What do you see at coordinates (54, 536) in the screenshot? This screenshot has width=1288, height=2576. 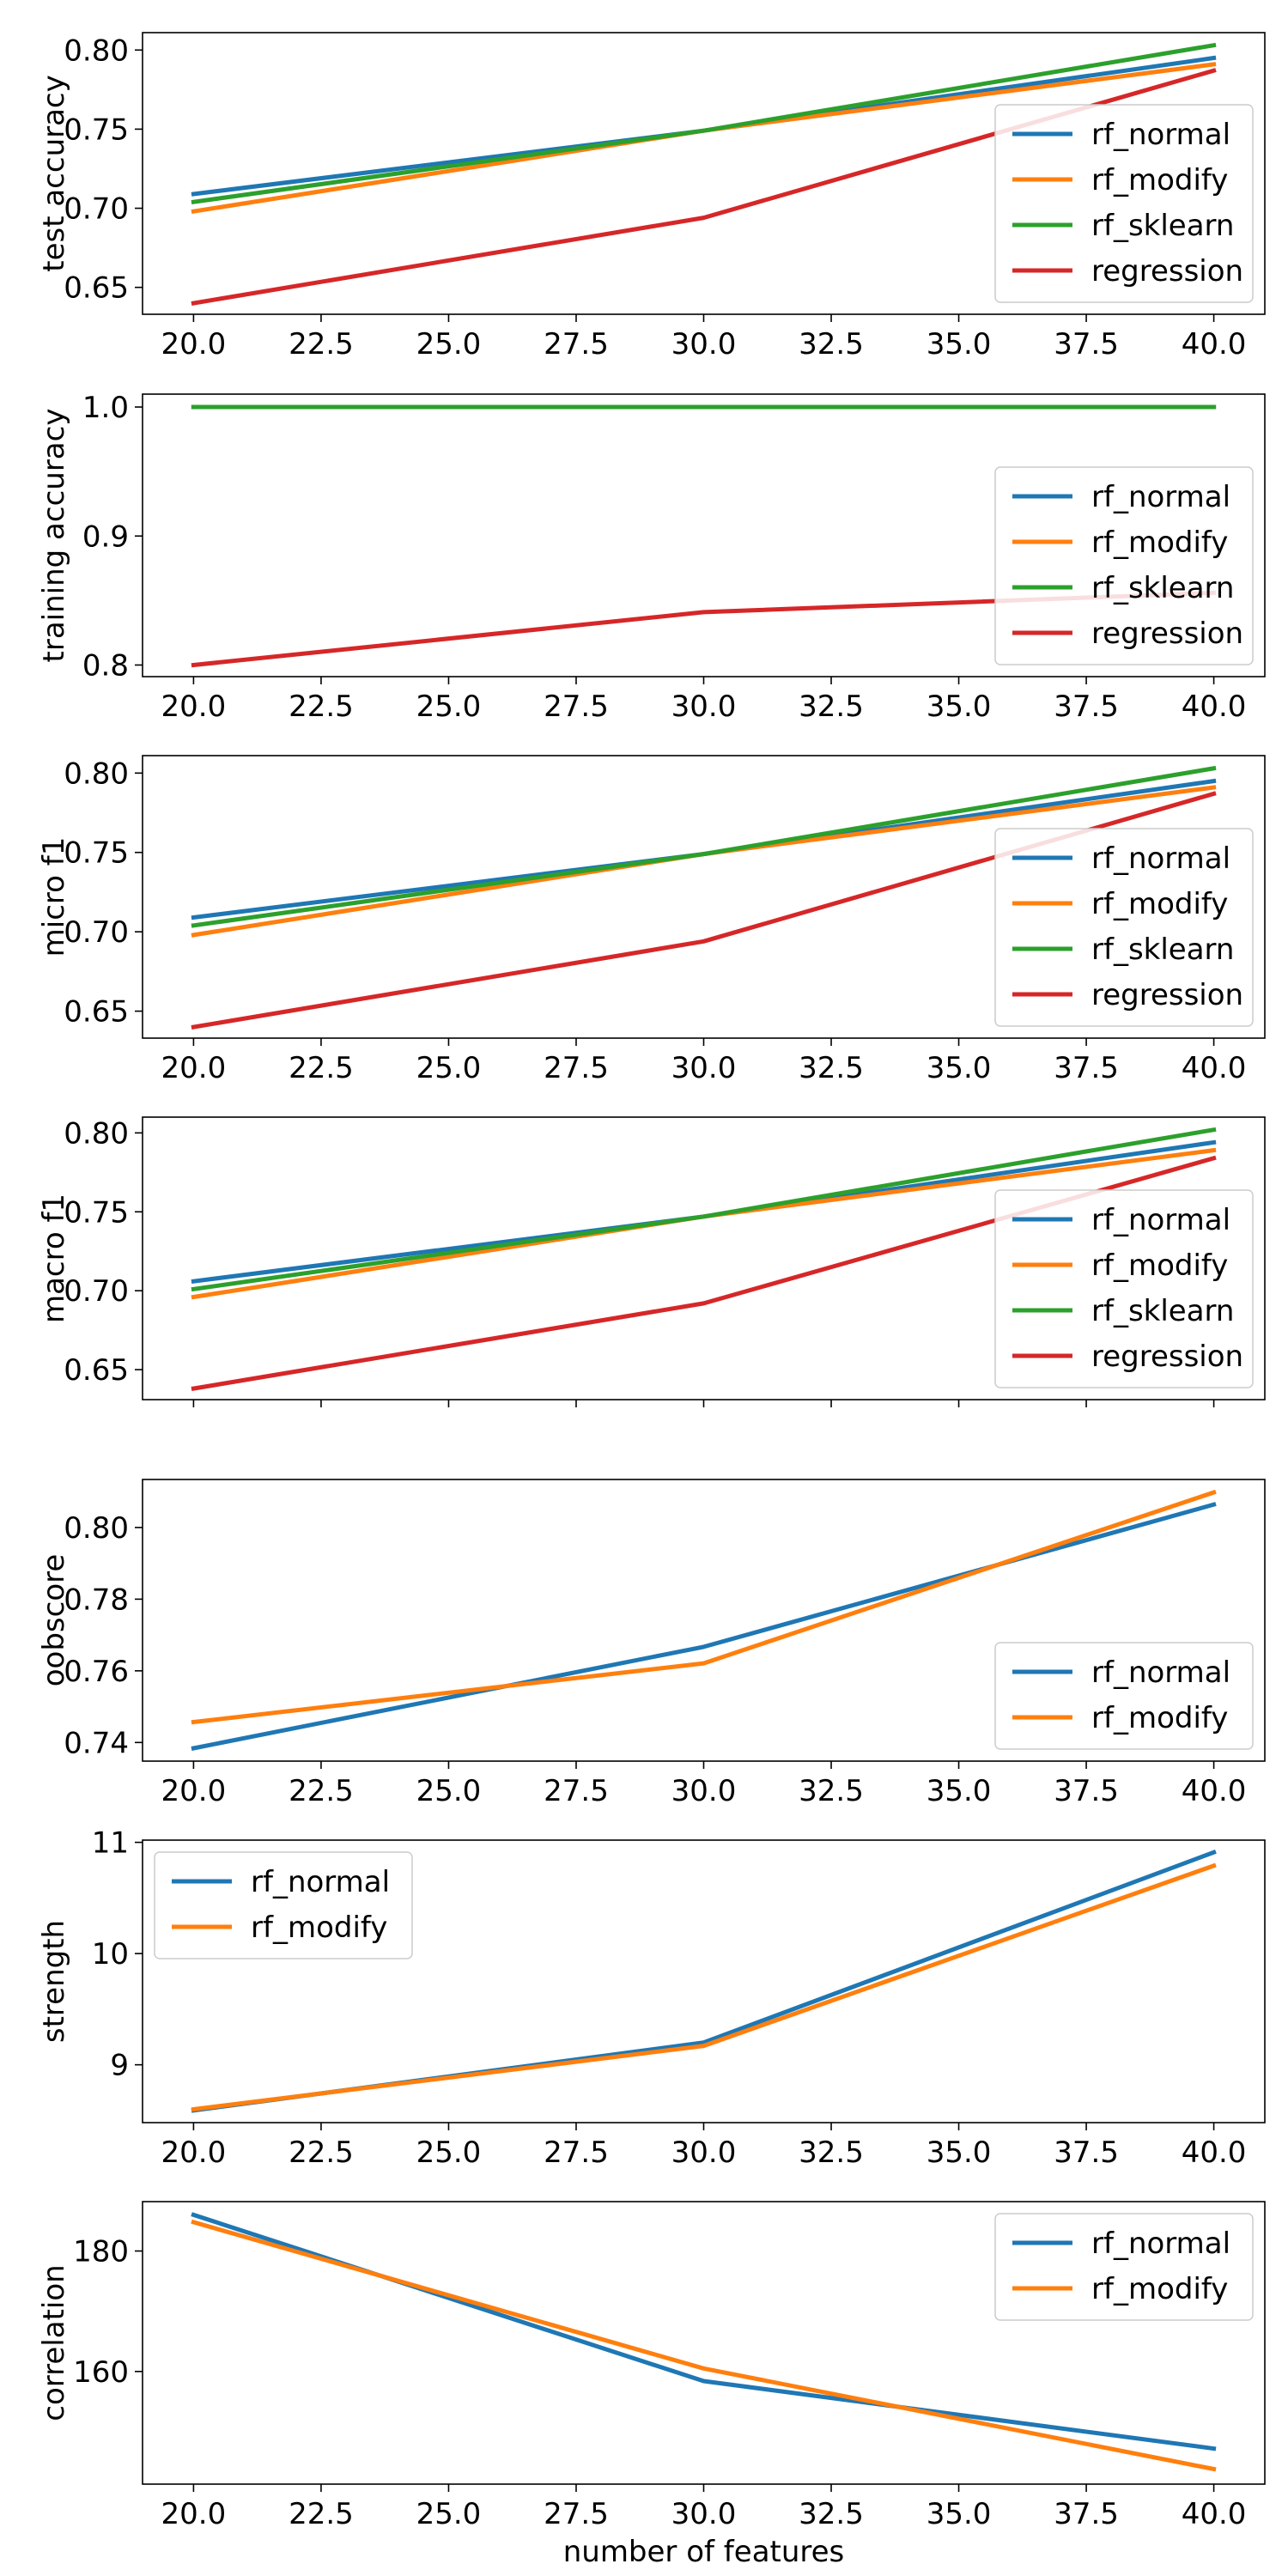 I see `y-axis-label: training accuracy` at bounding box center [54, 536].